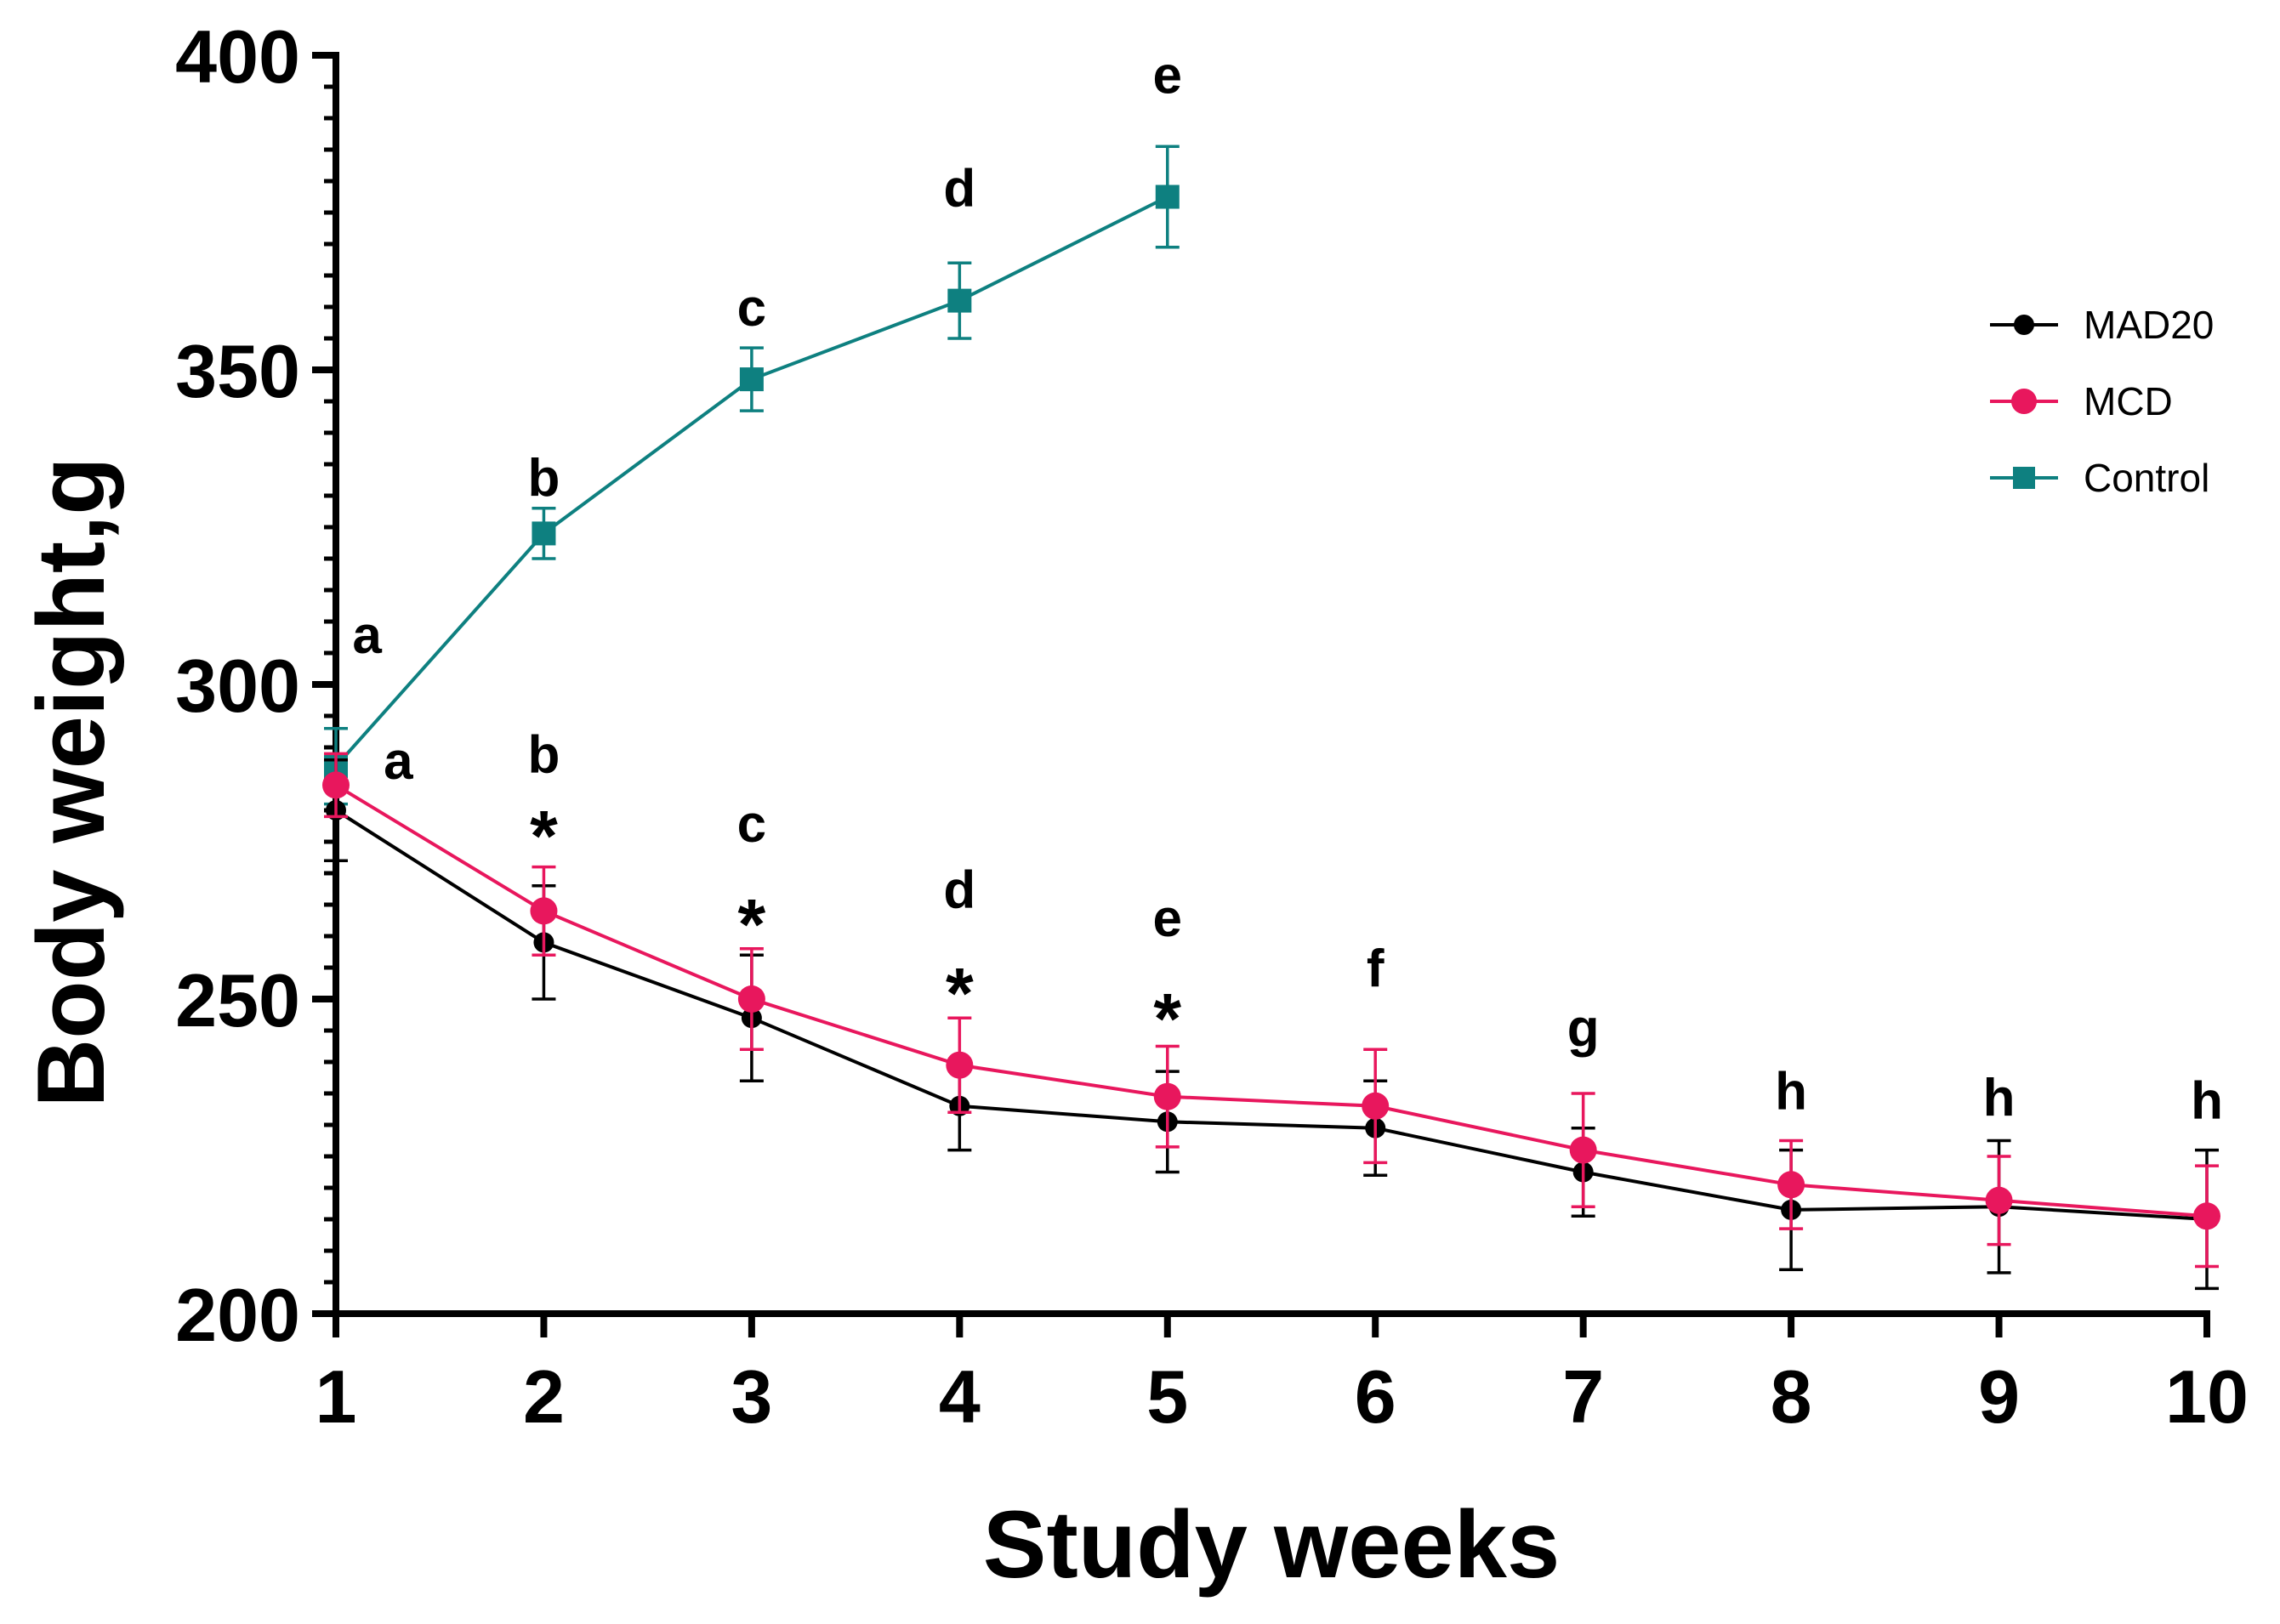 The image size is (2280, 1624). I want to click on y-tick-label: 300, so click(237, 686).